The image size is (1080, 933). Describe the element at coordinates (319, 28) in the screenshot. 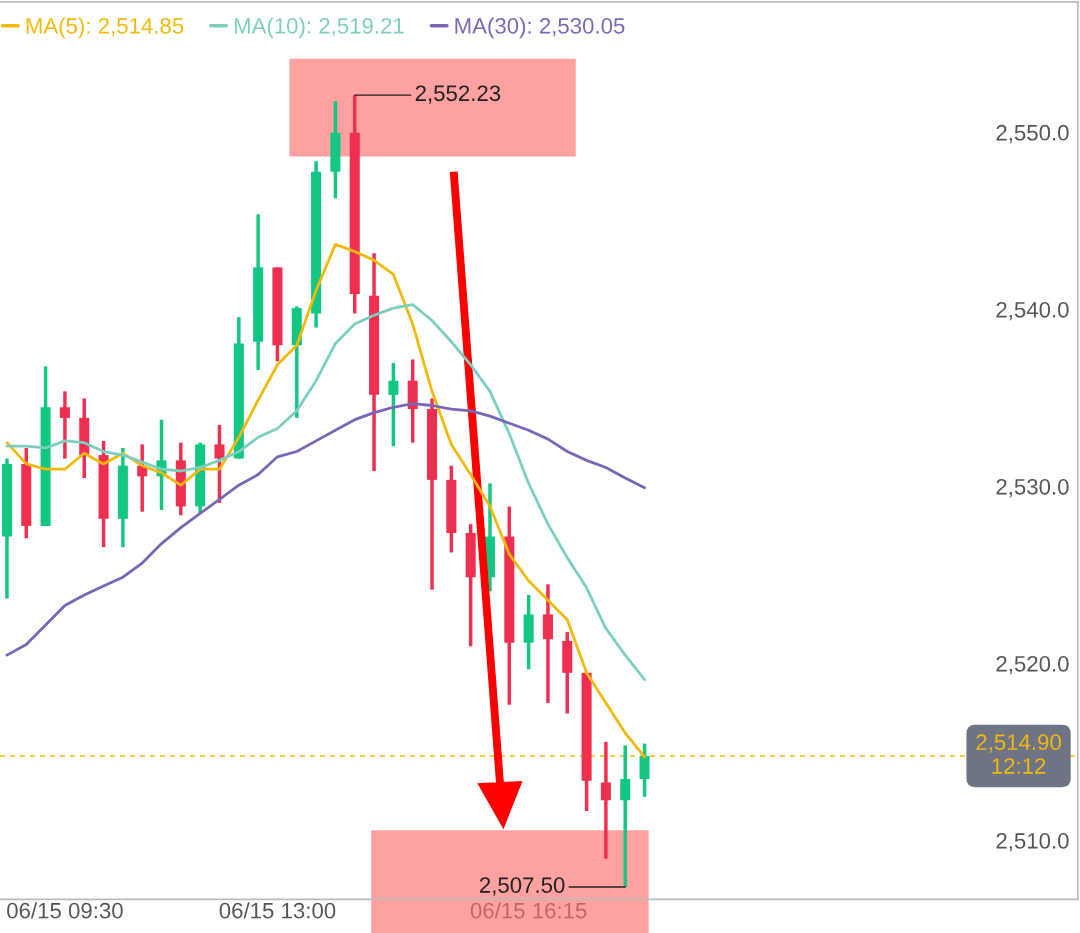

I see `legend-label: MA(10): 2,519.21` at that location.